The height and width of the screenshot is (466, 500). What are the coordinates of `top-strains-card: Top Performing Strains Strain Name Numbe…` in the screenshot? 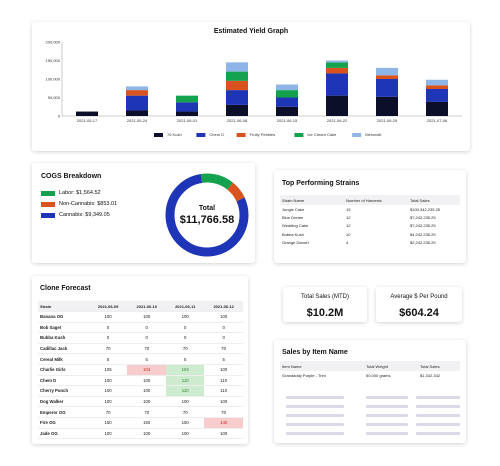 It's located at (370, 216).